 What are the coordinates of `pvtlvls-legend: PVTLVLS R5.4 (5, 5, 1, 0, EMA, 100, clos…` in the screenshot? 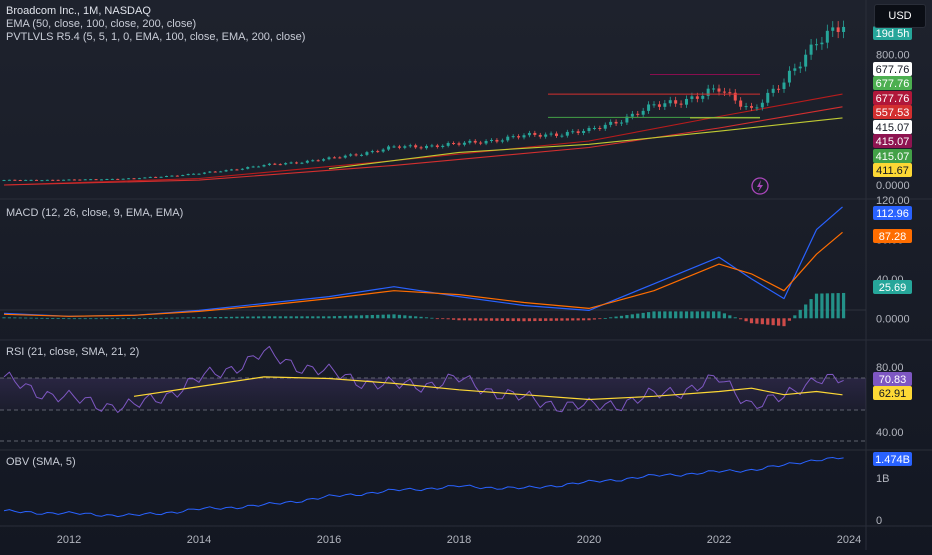 It's located at (156, 37).